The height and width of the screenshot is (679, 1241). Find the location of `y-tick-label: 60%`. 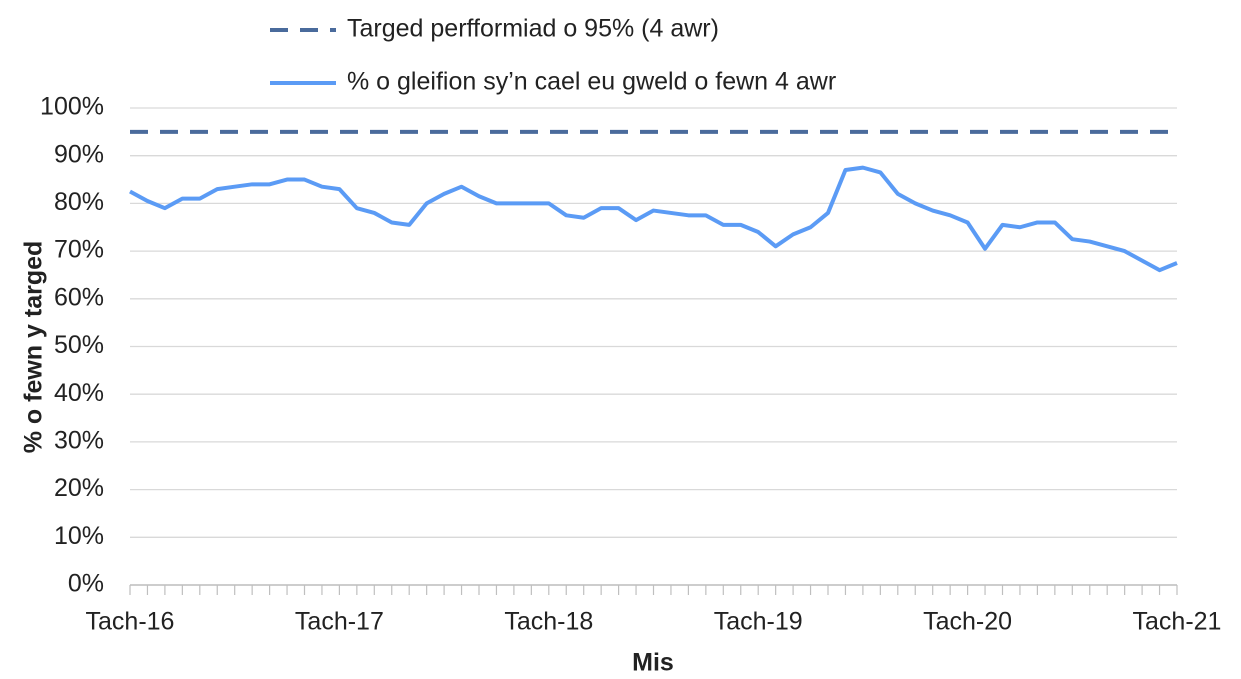

y-tick-label: 60% is located at coordinates (79, 297).